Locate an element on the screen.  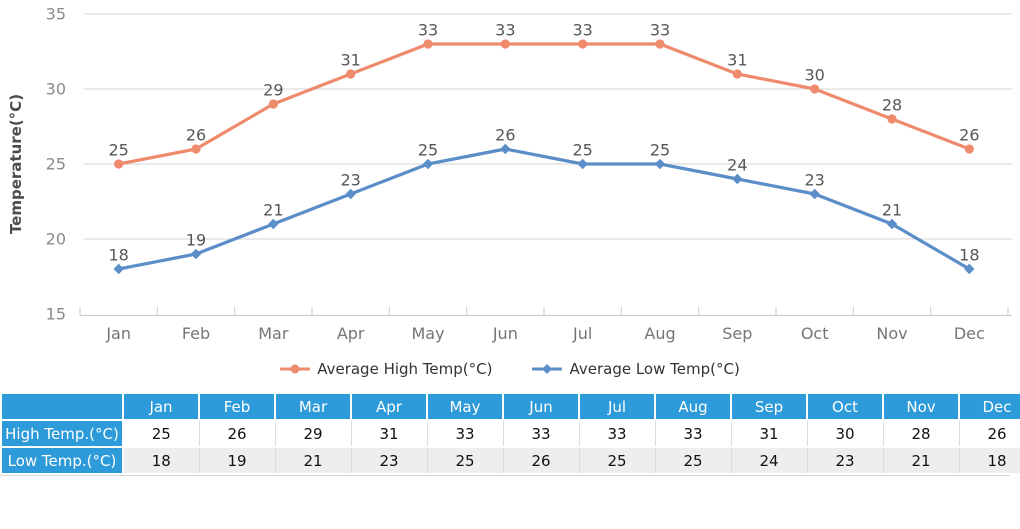
x-axis-tick-label: Oct is located at coordinates (815, 333).